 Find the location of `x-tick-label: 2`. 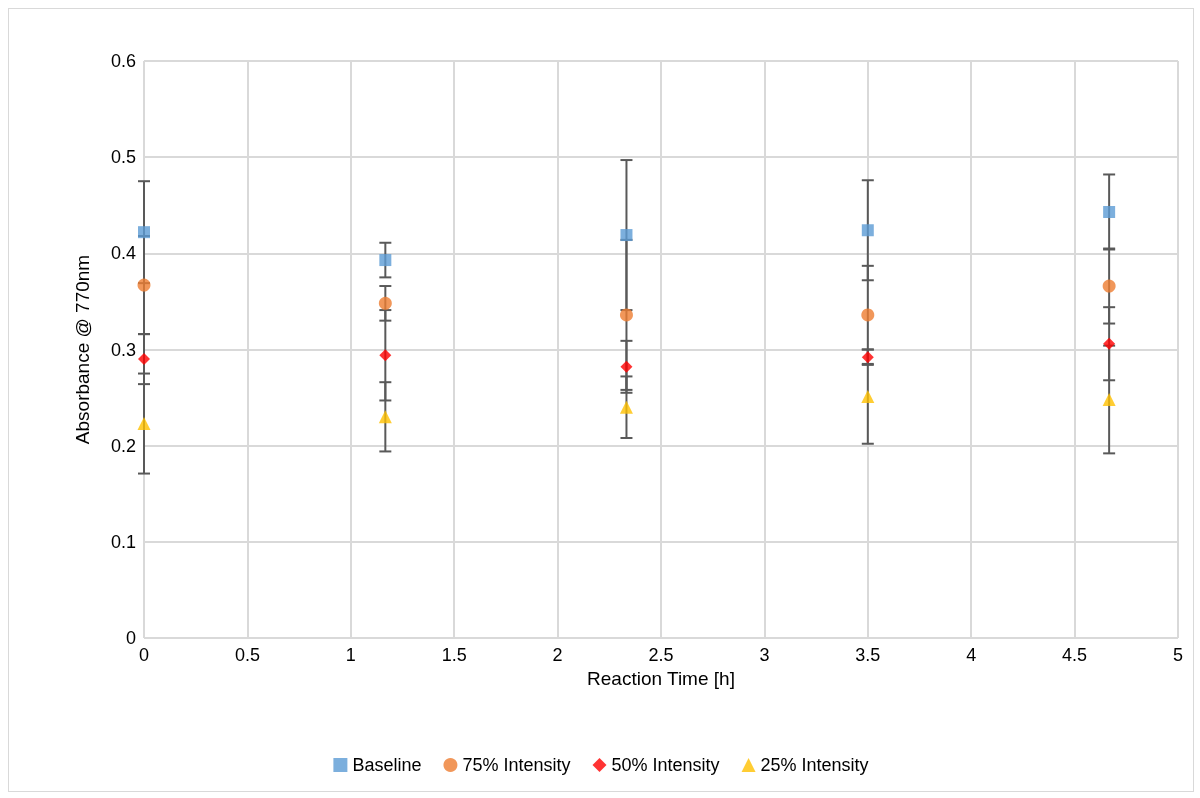

x-tick-label: 2 is located at coordinates (557, 655).